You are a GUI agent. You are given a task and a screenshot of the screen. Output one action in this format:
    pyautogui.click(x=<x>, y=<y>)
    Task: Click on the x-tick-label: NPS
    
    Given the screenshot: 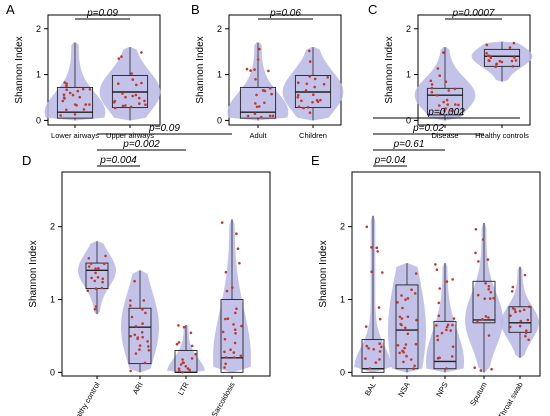 What is the action you would take?
    pyautogui.click(x=442, y=390)
    